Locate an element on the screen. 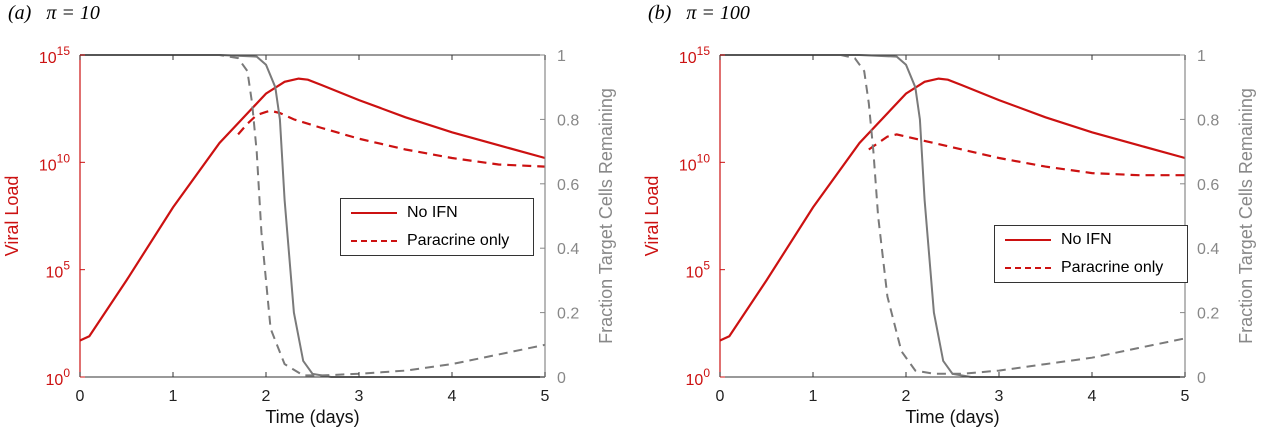 This screenshot has height=443, width=1280. panel-title: (b) π = 100 is located at coordinates (699, 13).